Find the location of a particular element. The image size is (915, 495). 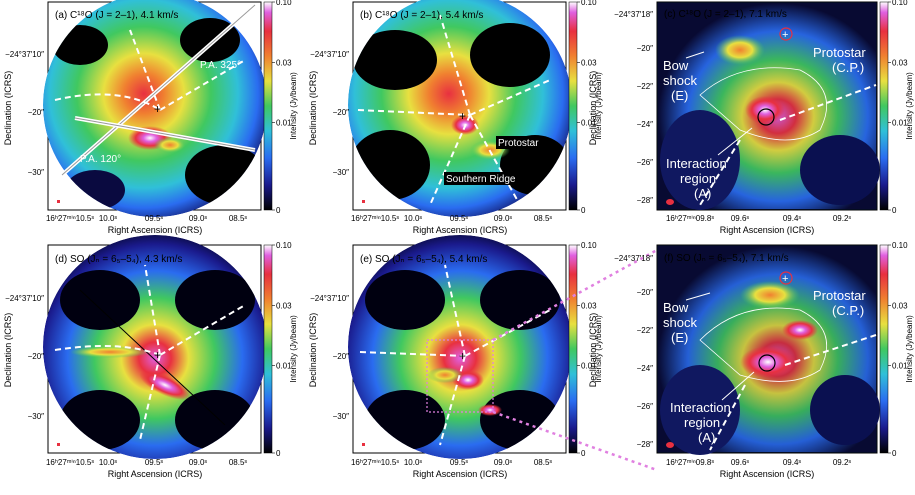

panel-e-title: (e) SO (Jₙ = 6₅–5₄), 5.4 km/s is located at coordinates (423, 259).